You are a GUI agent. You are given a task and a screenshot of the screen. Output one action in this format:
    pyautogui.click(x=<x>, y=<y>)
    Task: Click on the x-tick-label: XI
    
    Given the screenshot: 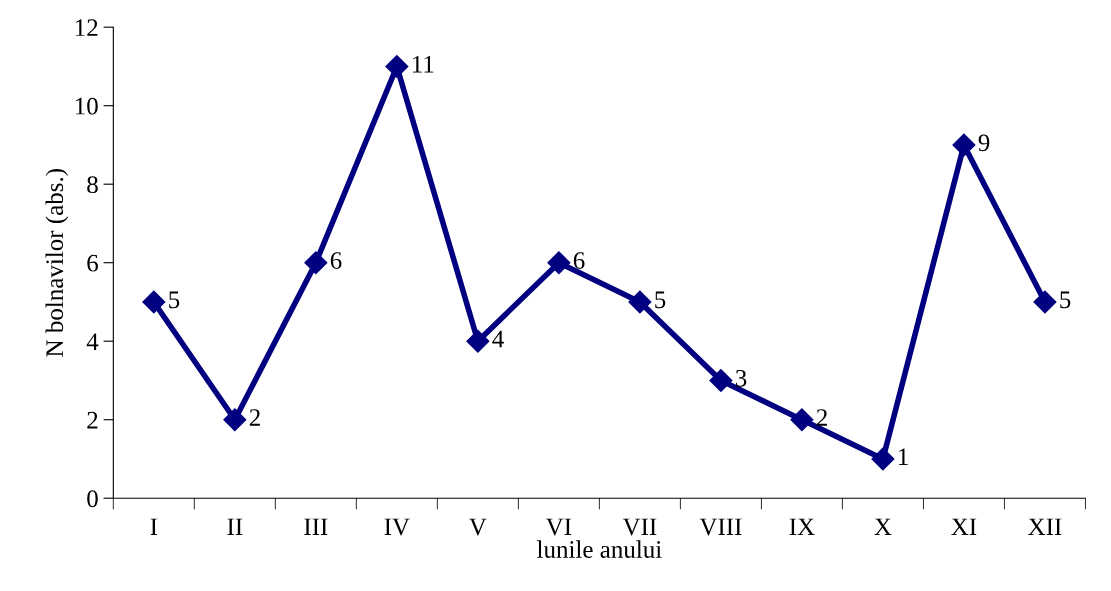 What is the action you would take?
    pyautogui.click(x=964, y=527)
    